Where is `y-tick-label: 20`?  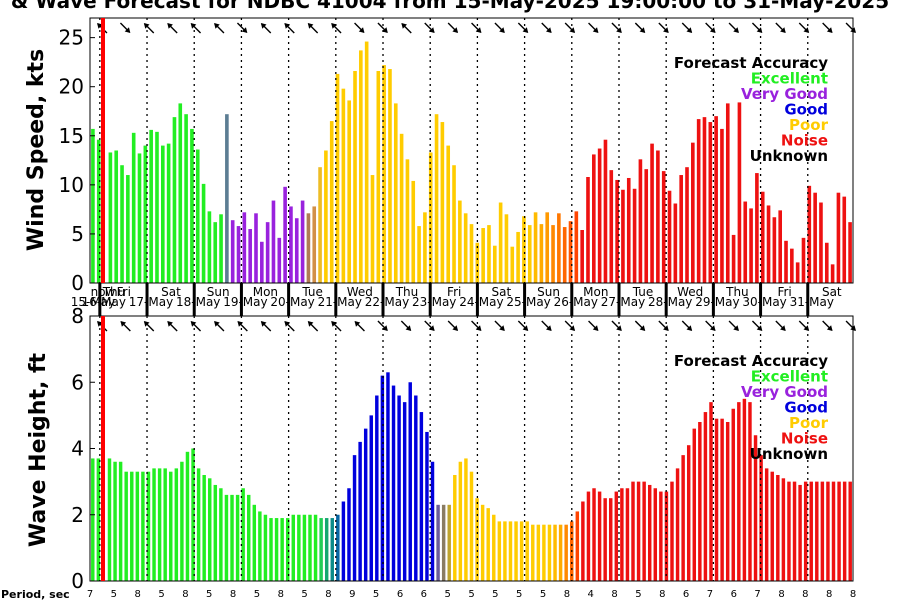 y-tick-label: 20 is located at coordinates (71, 87).